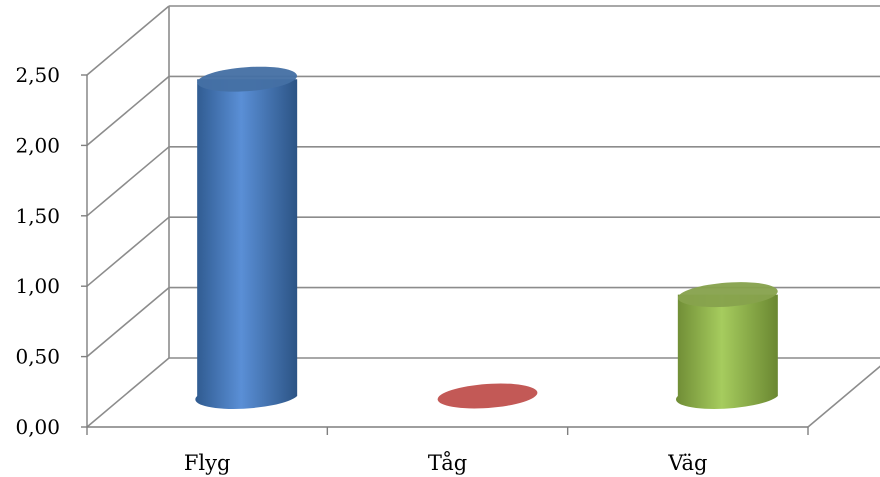 The image size is (880, 477). What do you see at coordinates (687, 463) in the screenshot?
I see `x-category-label: Väg` at bounding box center [687, 463].